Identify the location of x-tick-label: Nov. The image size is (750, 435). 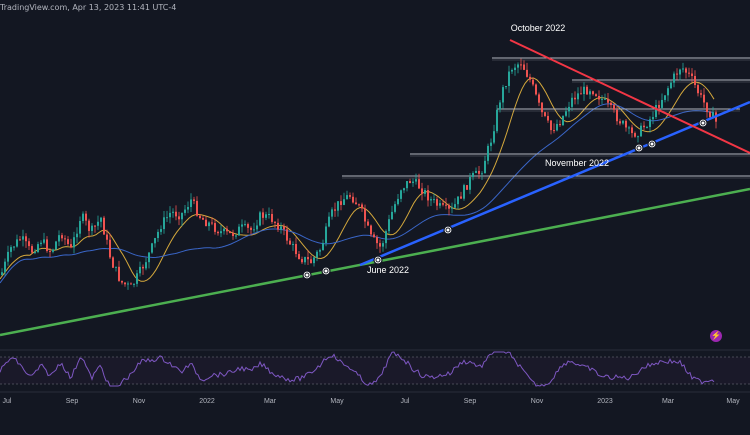
(537, 401).